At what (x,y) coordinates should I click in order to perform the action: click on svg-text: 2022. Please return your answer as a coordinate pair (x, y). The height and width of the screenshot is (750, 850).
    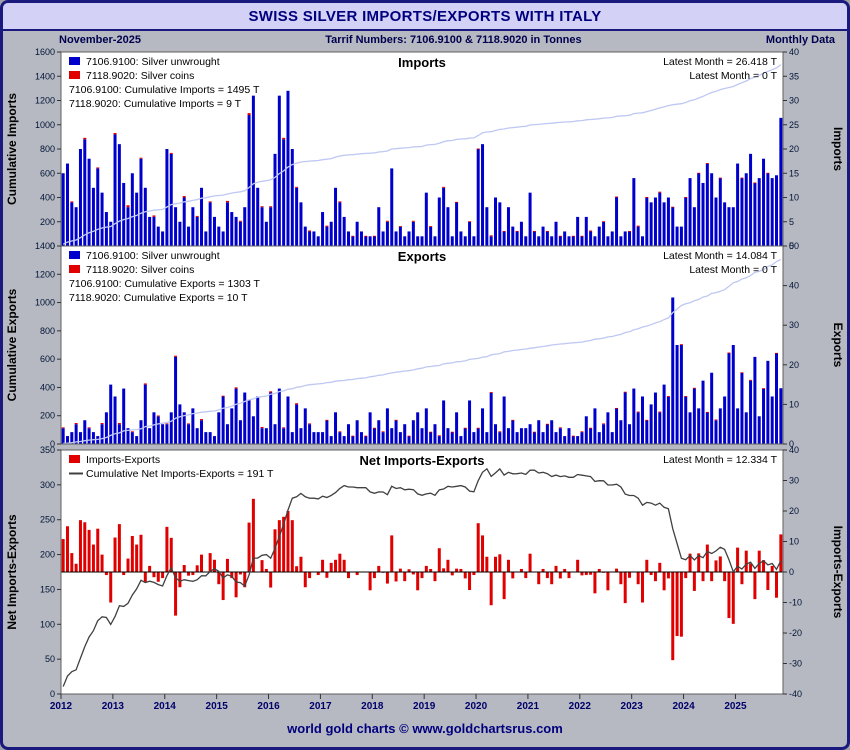
    Looking at the image, I should click on (580, 706).